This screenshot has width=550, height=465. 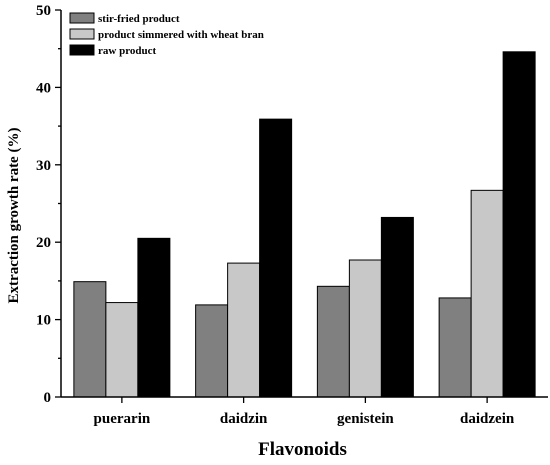 What do you see at coordinates (122, 350) in the screenshot?
I see `bar-product-simmered-with-wheat-bran-puerarin` at bounding box center [122, 350].